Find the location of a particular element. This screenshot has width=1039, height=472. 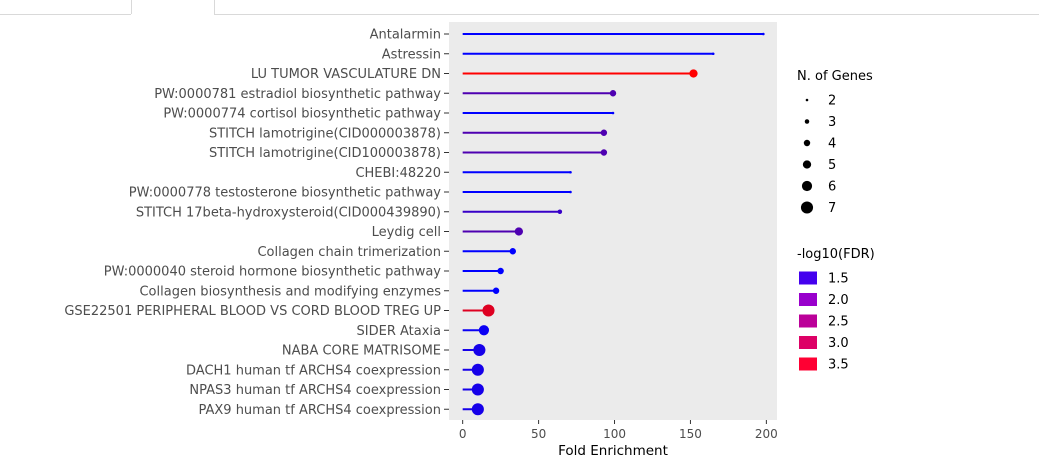

x-tick-label: 200 is located at coordinates (766, 434).